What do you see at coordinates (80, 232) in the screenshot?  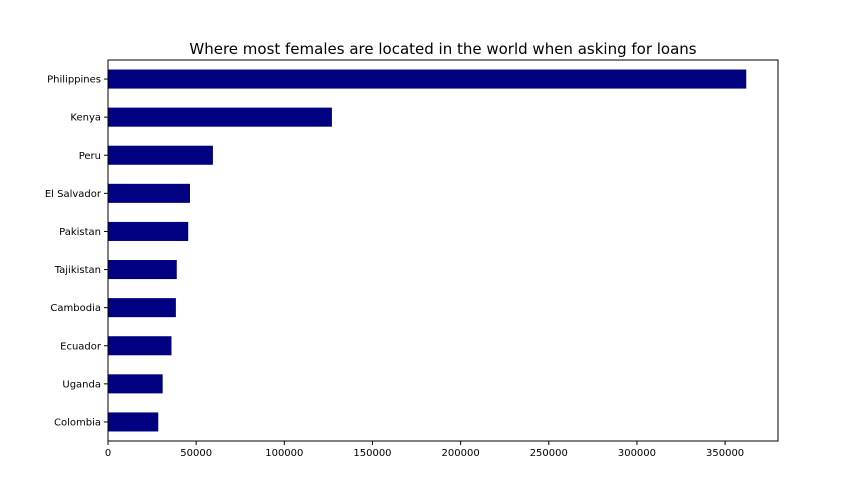 I see `y-tick-label: Pakistan` at bounding box center [80, 232].